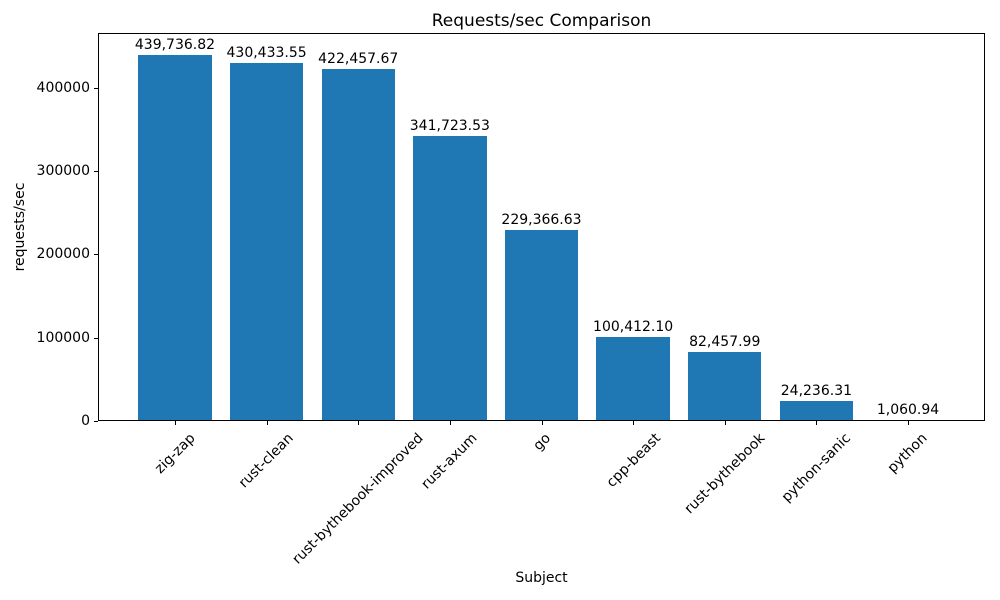 This screenshot has height=600, width=1000. I want to click on y-tick-label: 300000, so click(63, 171).